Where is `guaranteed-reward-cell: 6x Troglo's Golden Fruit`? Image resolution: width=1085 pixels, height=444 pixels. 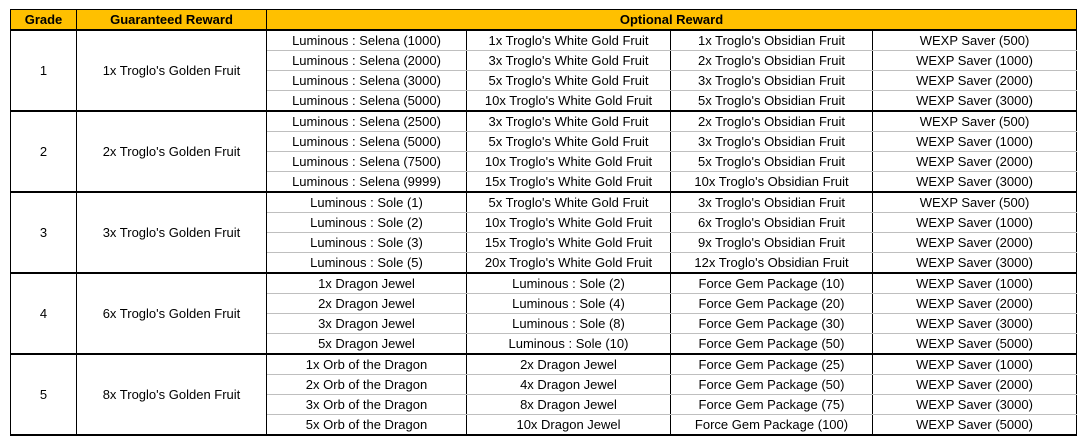 guaranteed-reward-cell: 6x Troglo's Golden Fruit is located at coordinates (171, 313).